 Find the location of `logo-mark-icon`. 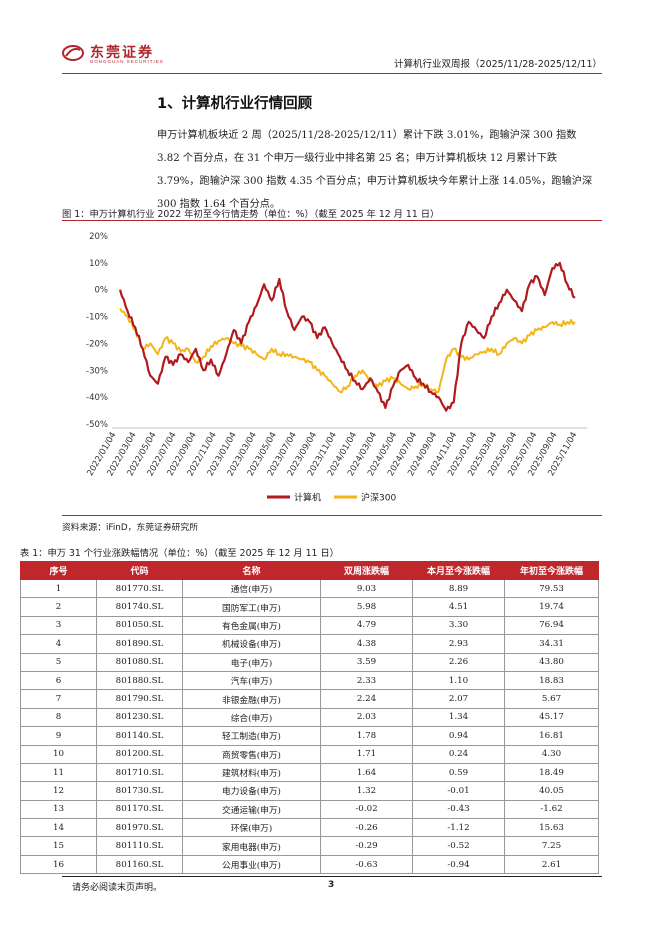

logo-mark-icon is located at coordinates (73, 53).